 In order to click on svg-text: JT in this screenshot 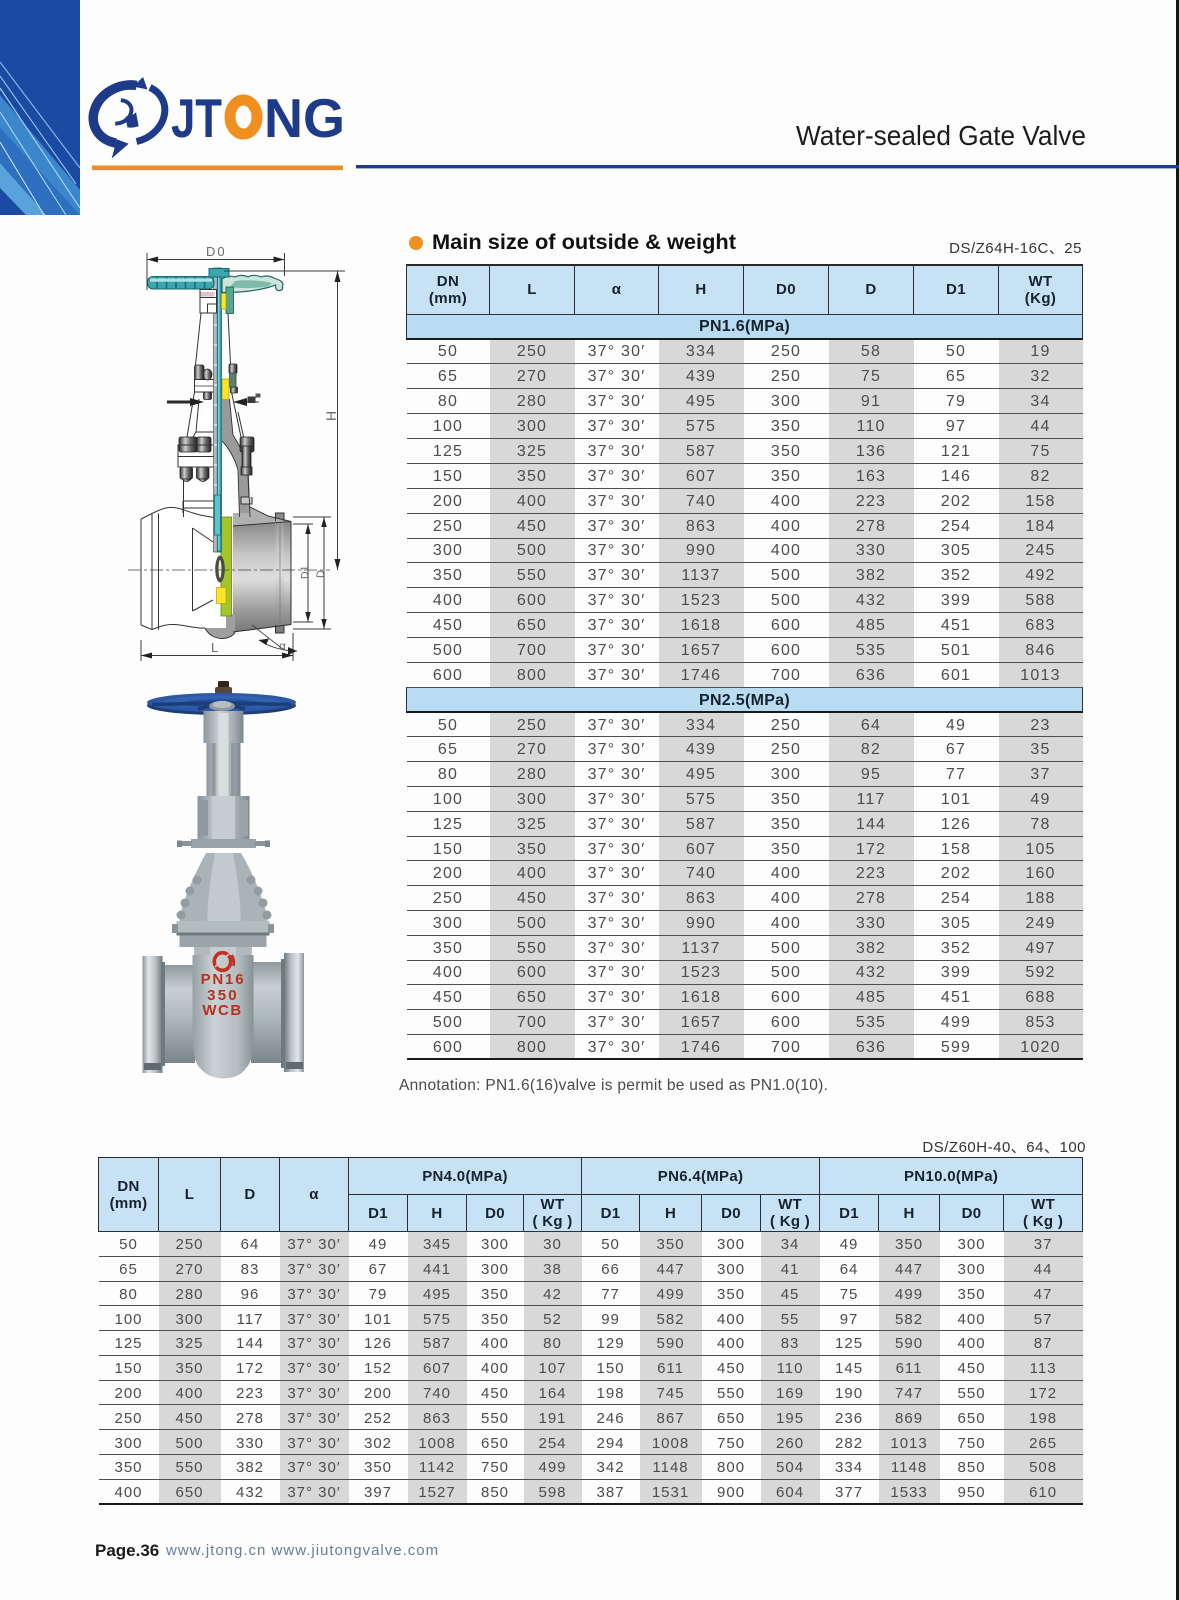, I will do `click(196, 118)`.